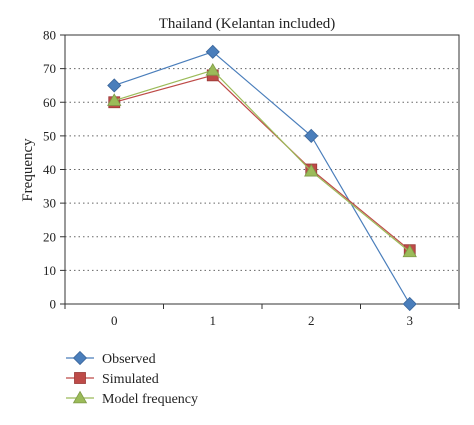  I want to click on y-tick-label-7: 70, so click(49, 68).